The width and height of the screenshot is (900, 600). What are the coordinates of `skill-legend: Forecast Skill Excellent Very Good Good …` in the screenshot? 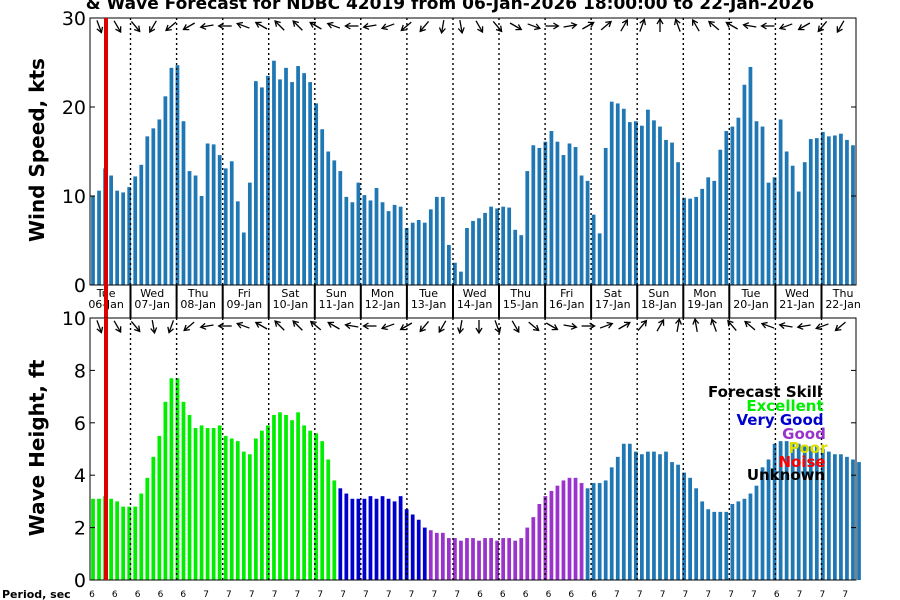 It's located at (768, 433).